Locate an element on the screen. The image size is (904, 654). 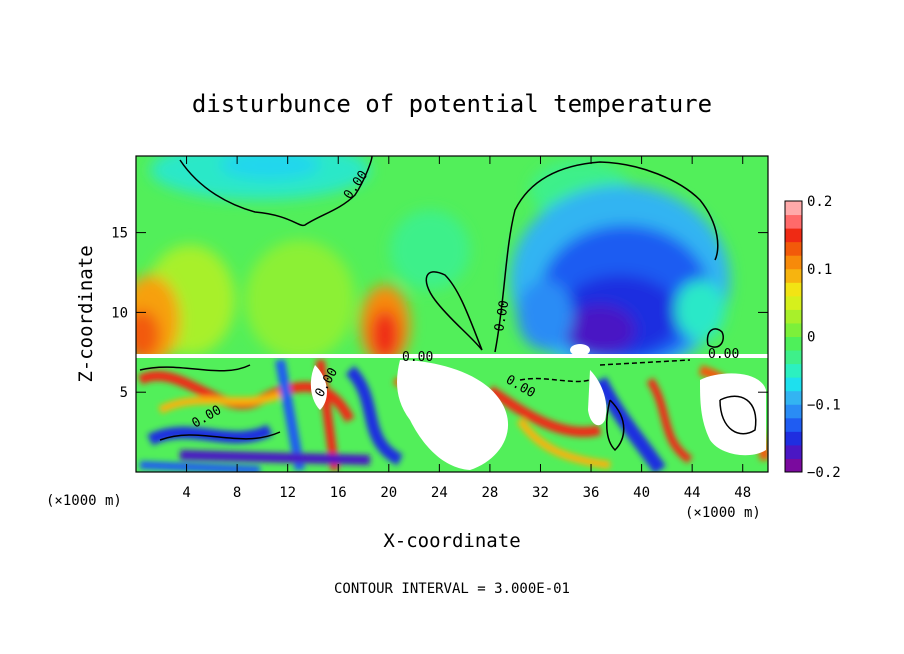
colorbar-frame is located at coordinates (793, 336).